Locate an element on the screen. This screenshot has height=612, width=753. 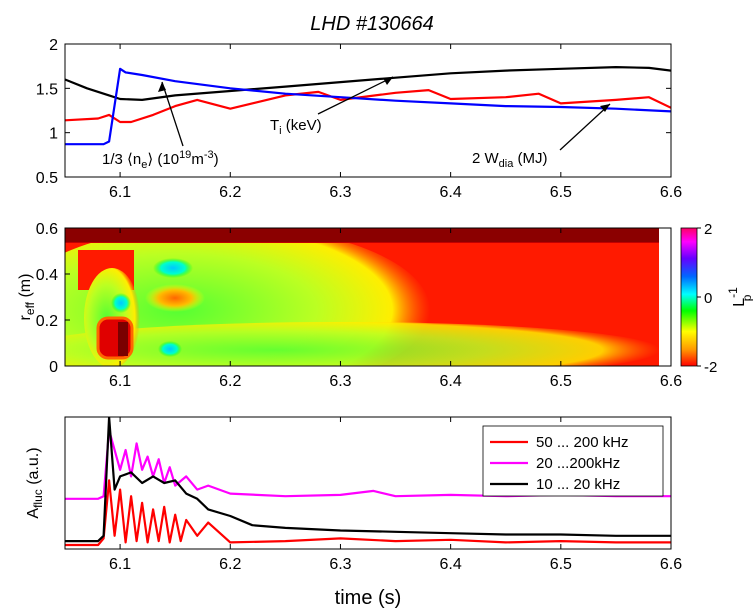
annotation-wdia: 2 Wdia (MJ) is located at coordinates (510, 160).